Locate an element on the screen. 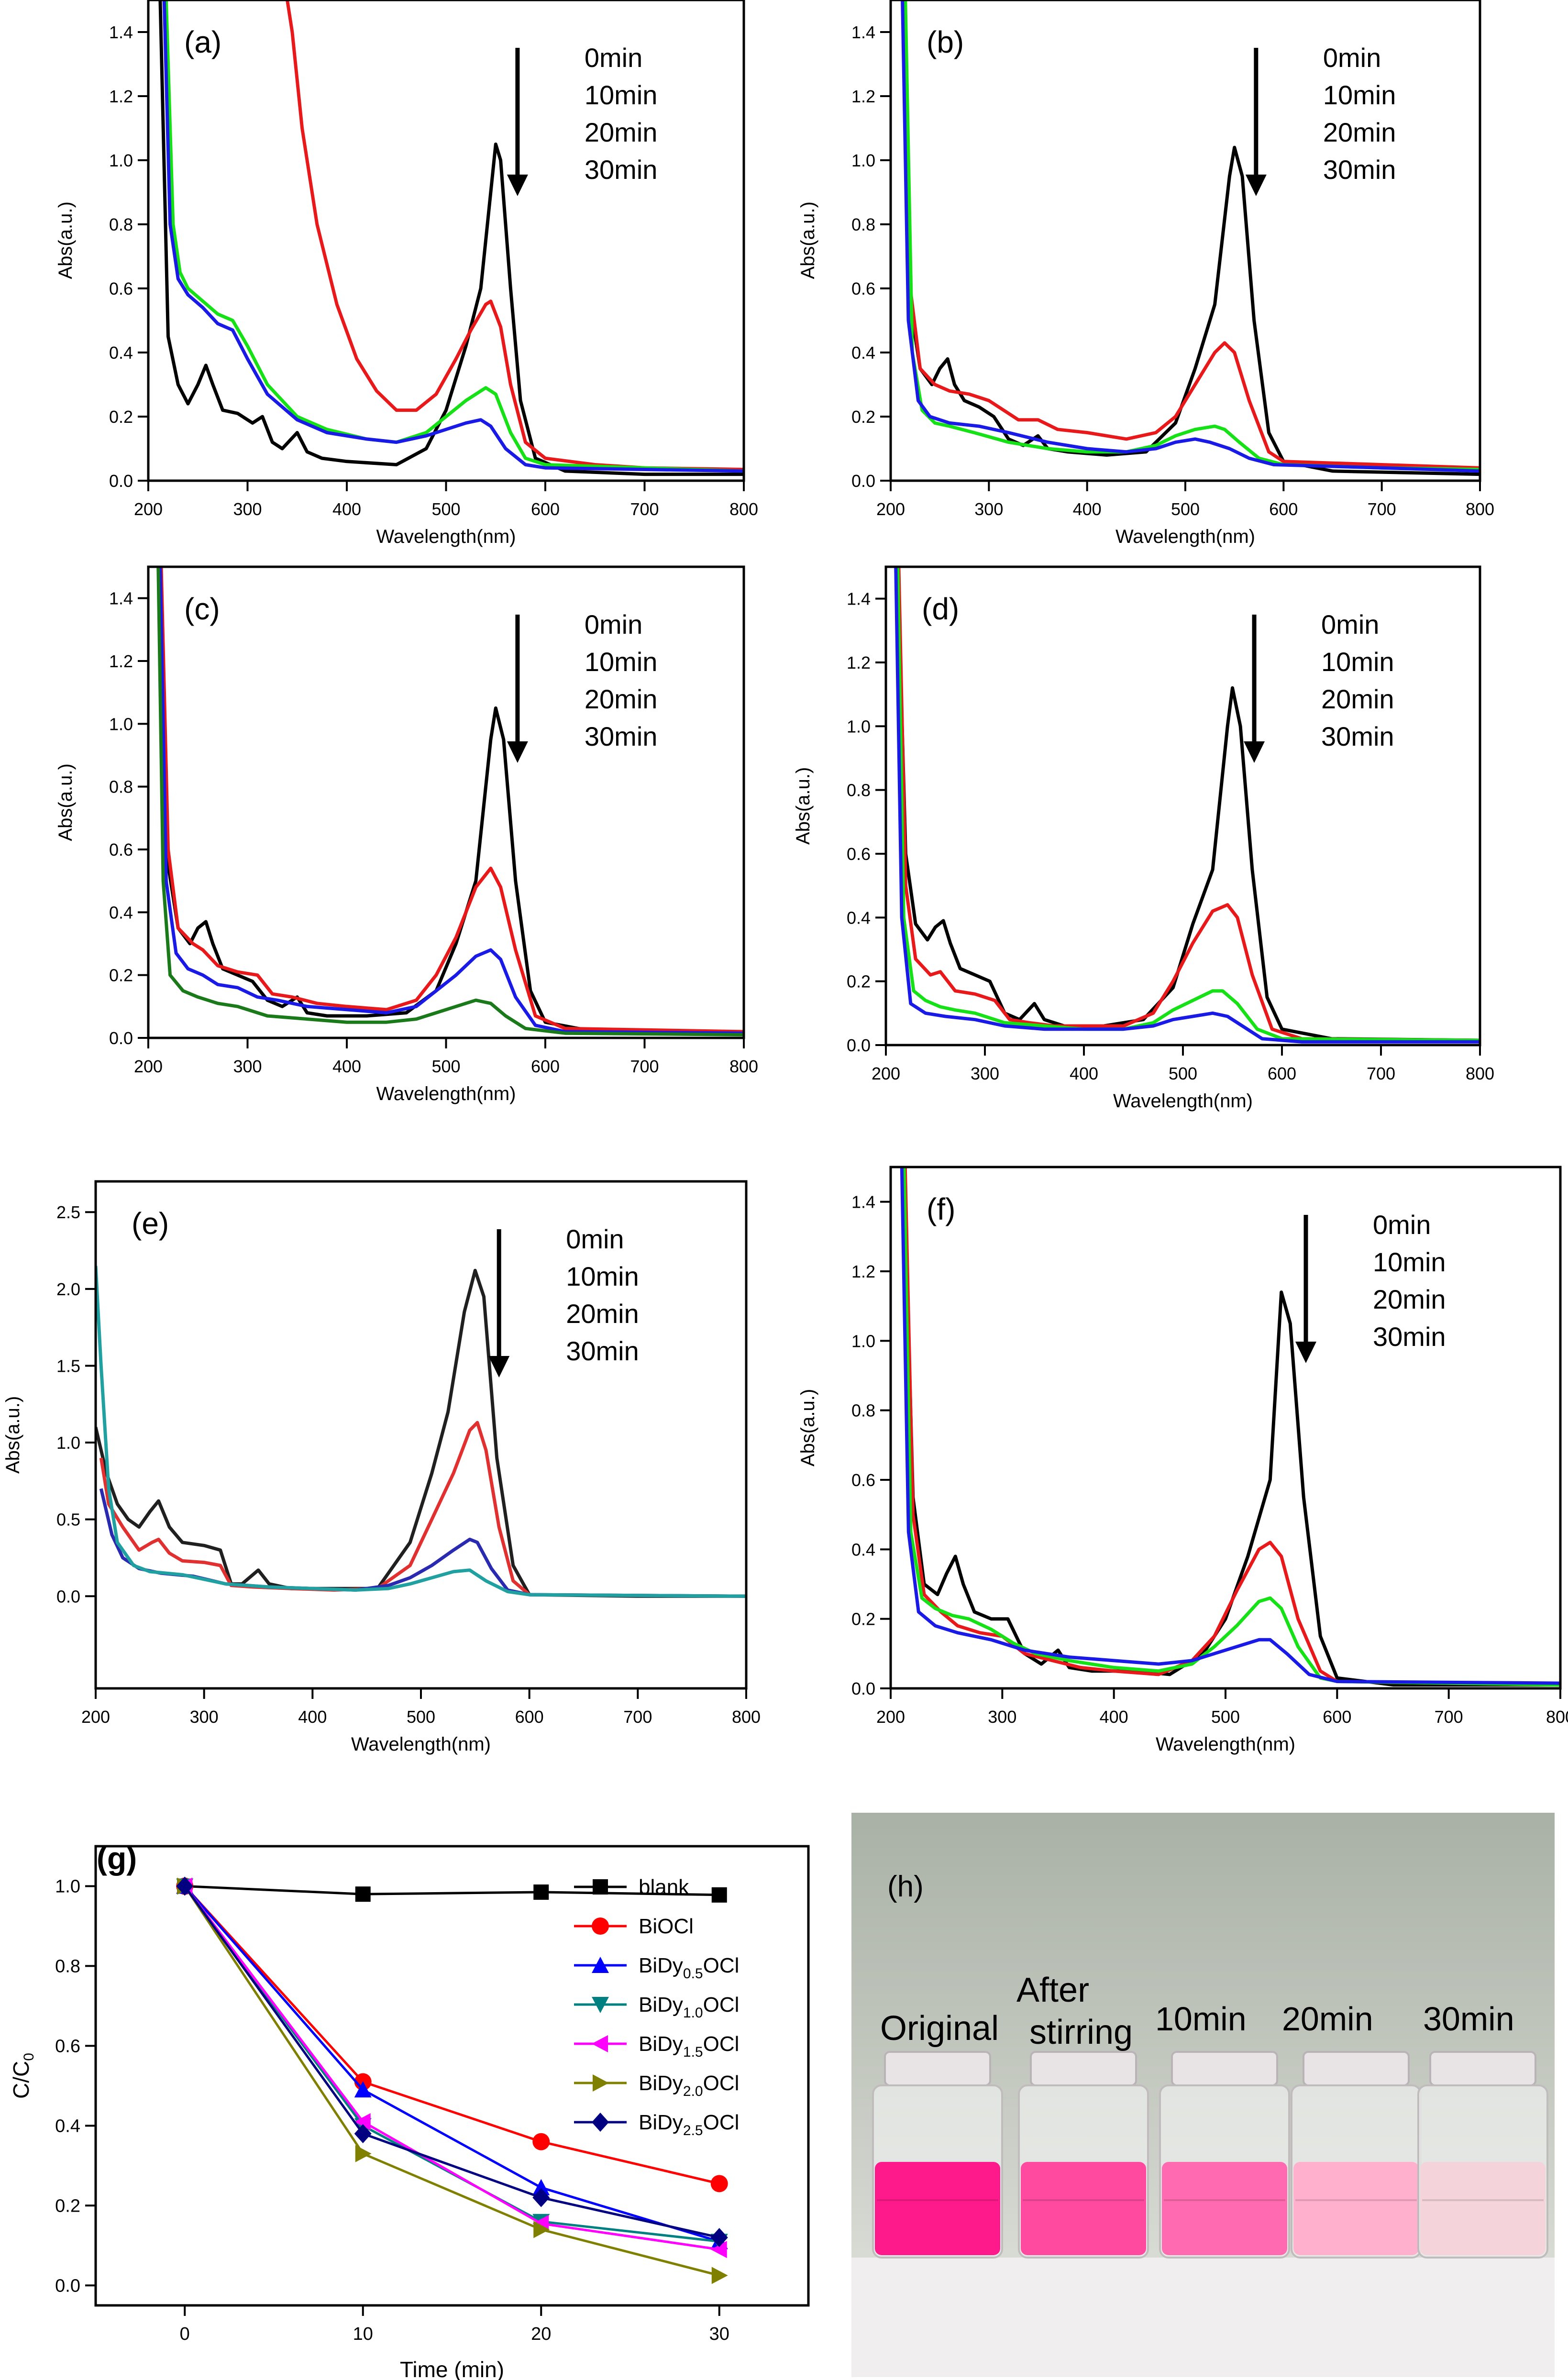  marker-triangle-down is located at coordinates (600, 2005).